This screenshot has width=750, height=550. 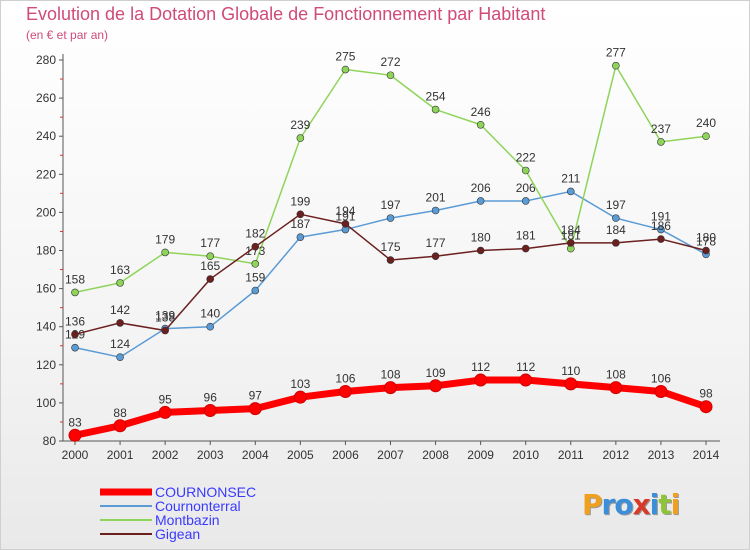 What do you see at coordinates (210, 314) in the screenshot?
I see `data-label-cournonterral: 140` at bounding box center [210, 314].